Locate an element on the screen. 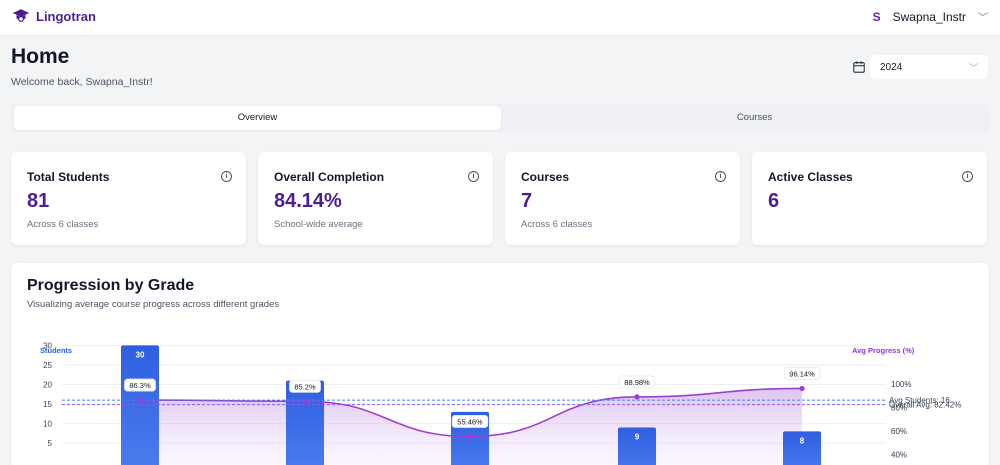 This screenshot has width=1000, height=465. left-tick-label: 25 is located at coordinates (47, 365).